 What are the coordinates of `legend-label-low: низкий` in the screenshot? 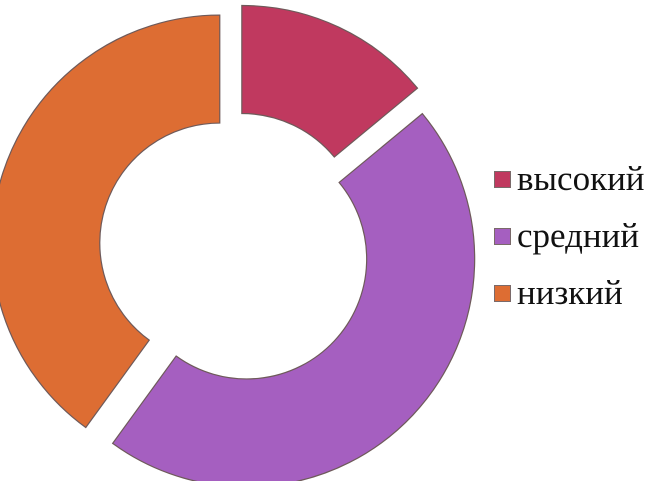 It's located at (570, 292).